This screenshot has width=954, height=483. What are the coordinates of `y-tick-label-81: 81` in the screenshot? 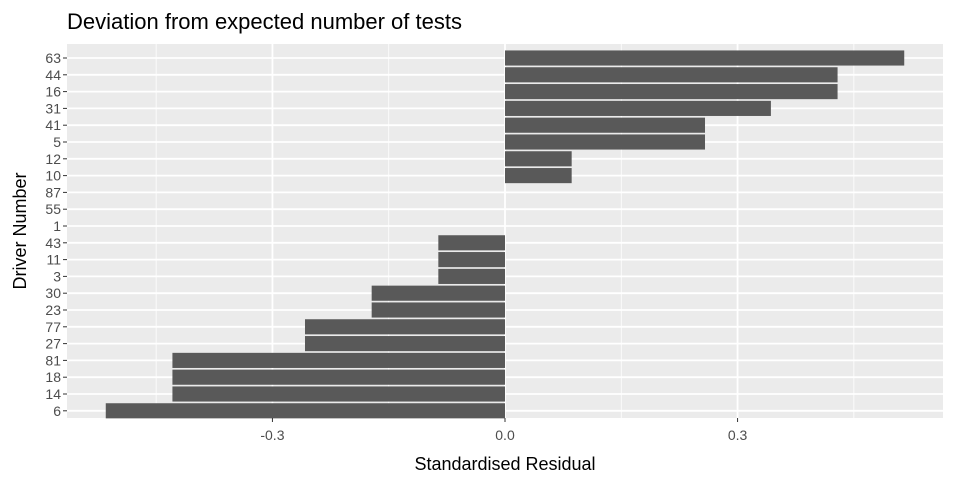 It's located at (53, 360).